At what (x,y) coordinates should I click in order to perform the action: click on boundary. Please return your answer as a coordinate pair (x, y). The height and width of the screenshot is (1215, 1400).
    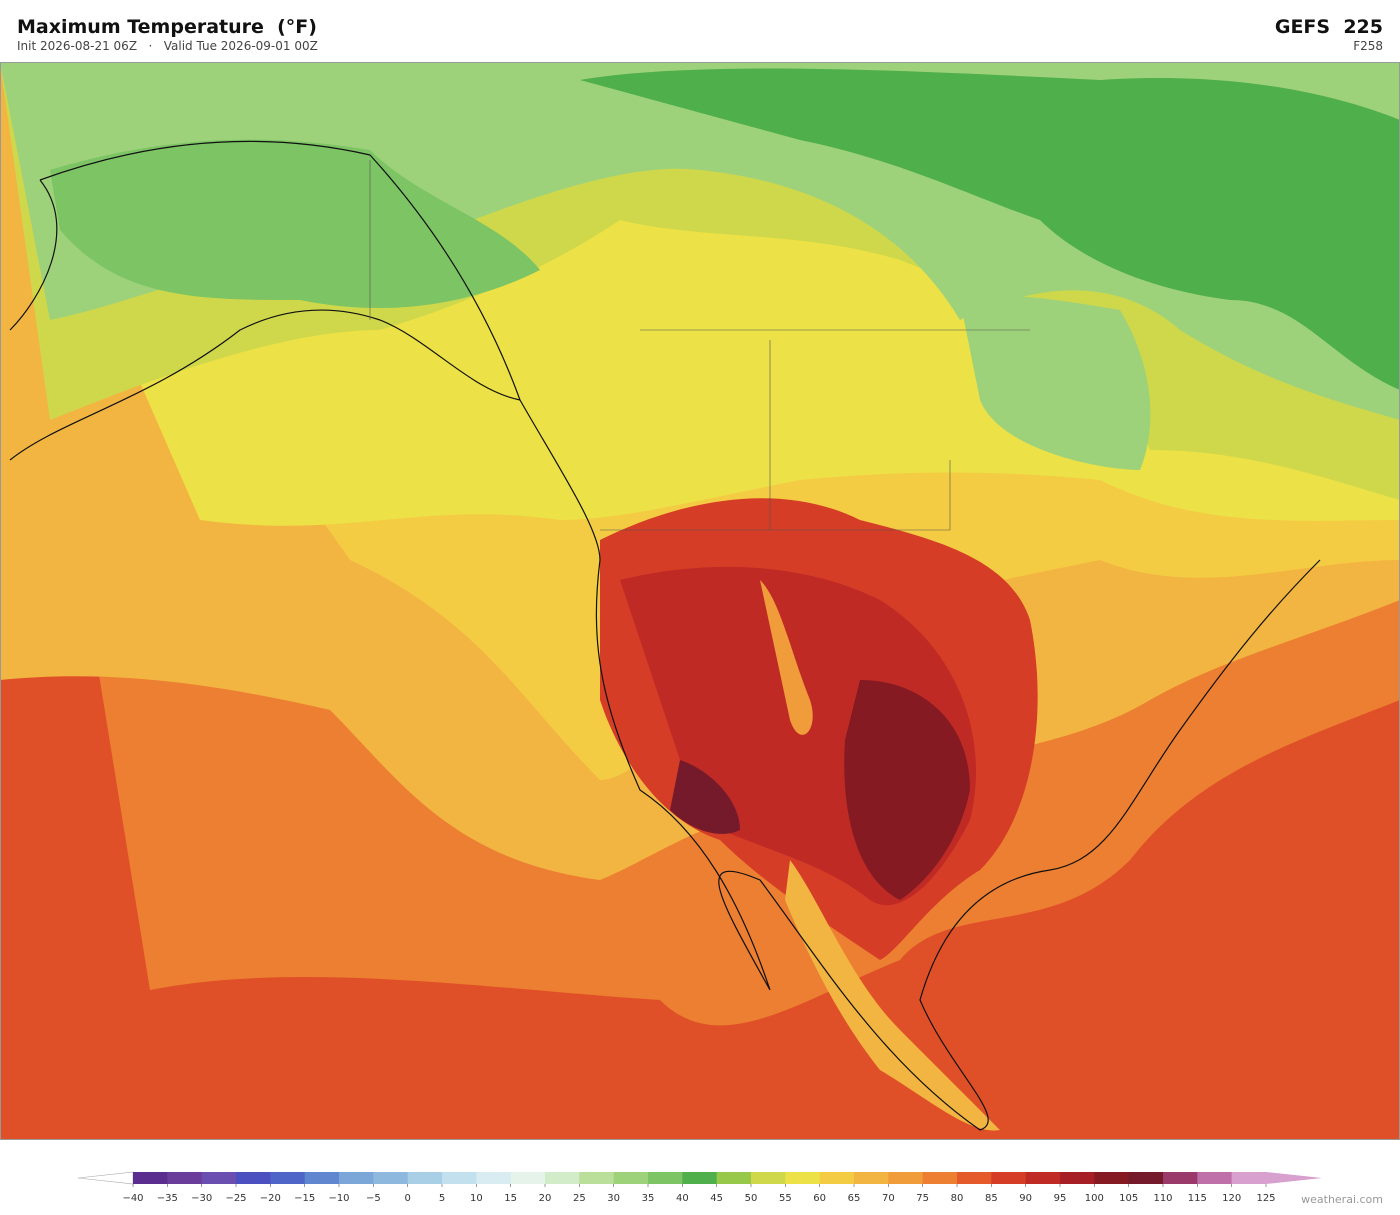
    Looking at the image, I should click on (699, 345).